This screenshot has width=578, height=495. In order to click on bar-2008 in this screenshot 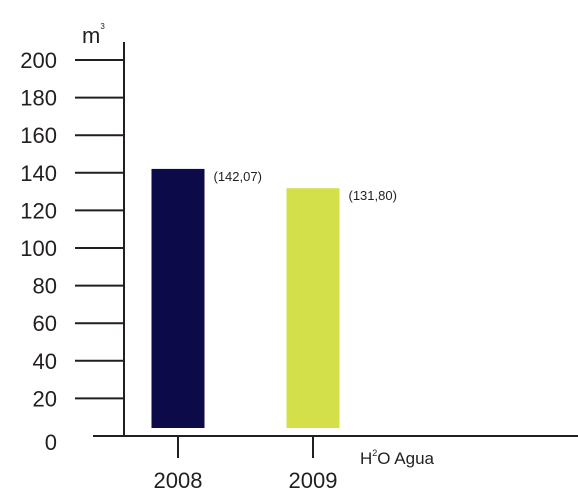, I will do `click(178, 298)`.